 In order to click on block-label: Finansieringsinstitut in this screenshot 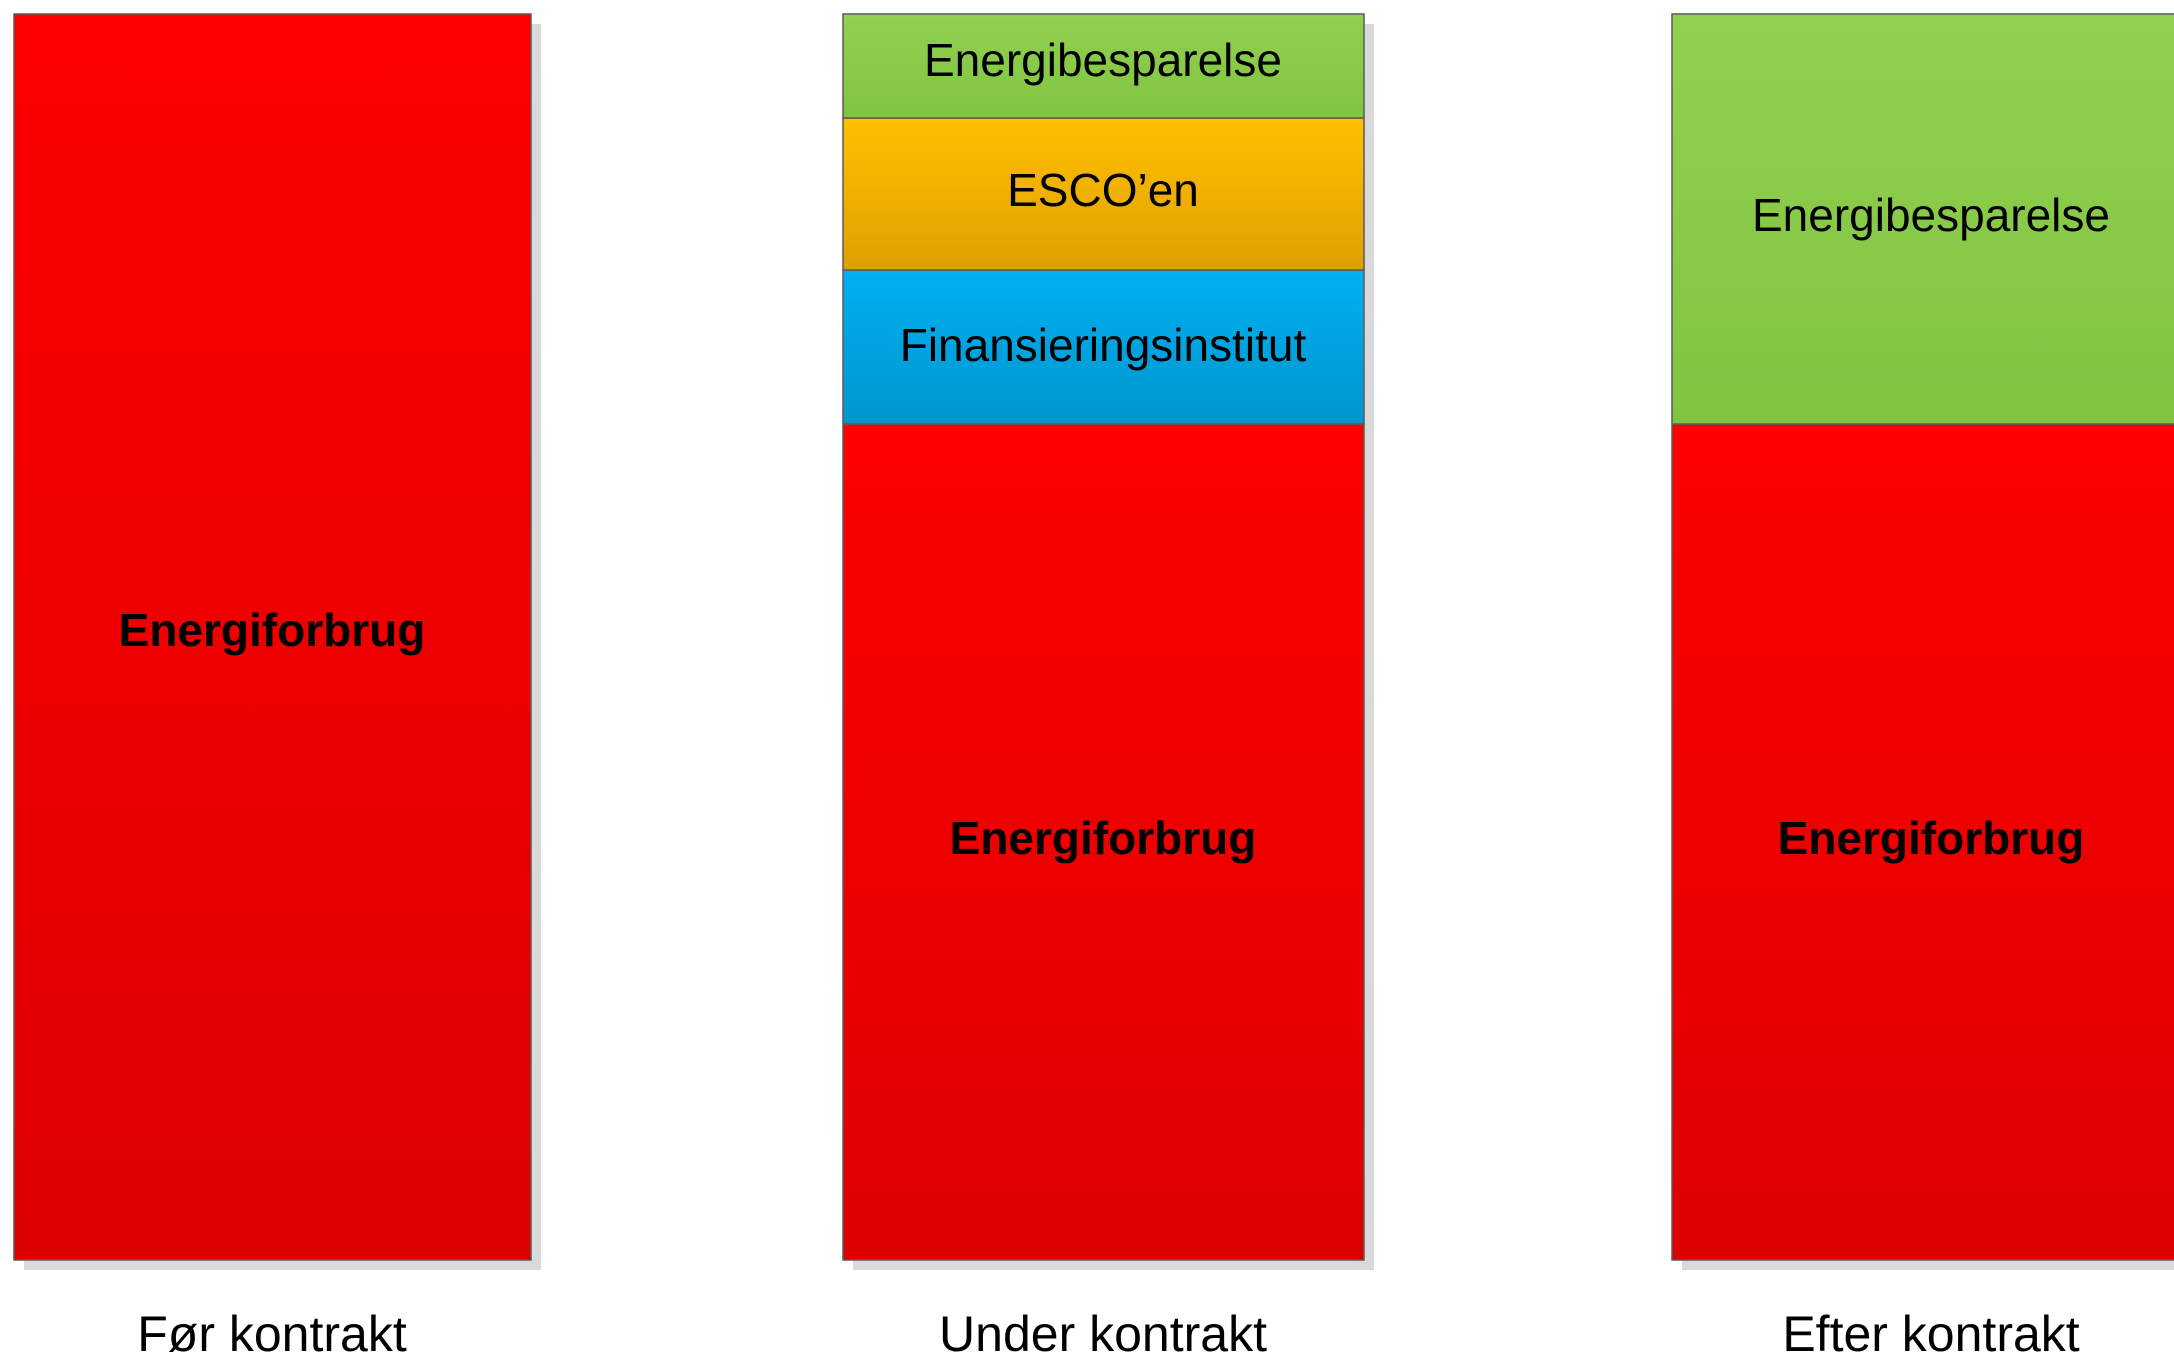, I will do `click(1103, 345)`.